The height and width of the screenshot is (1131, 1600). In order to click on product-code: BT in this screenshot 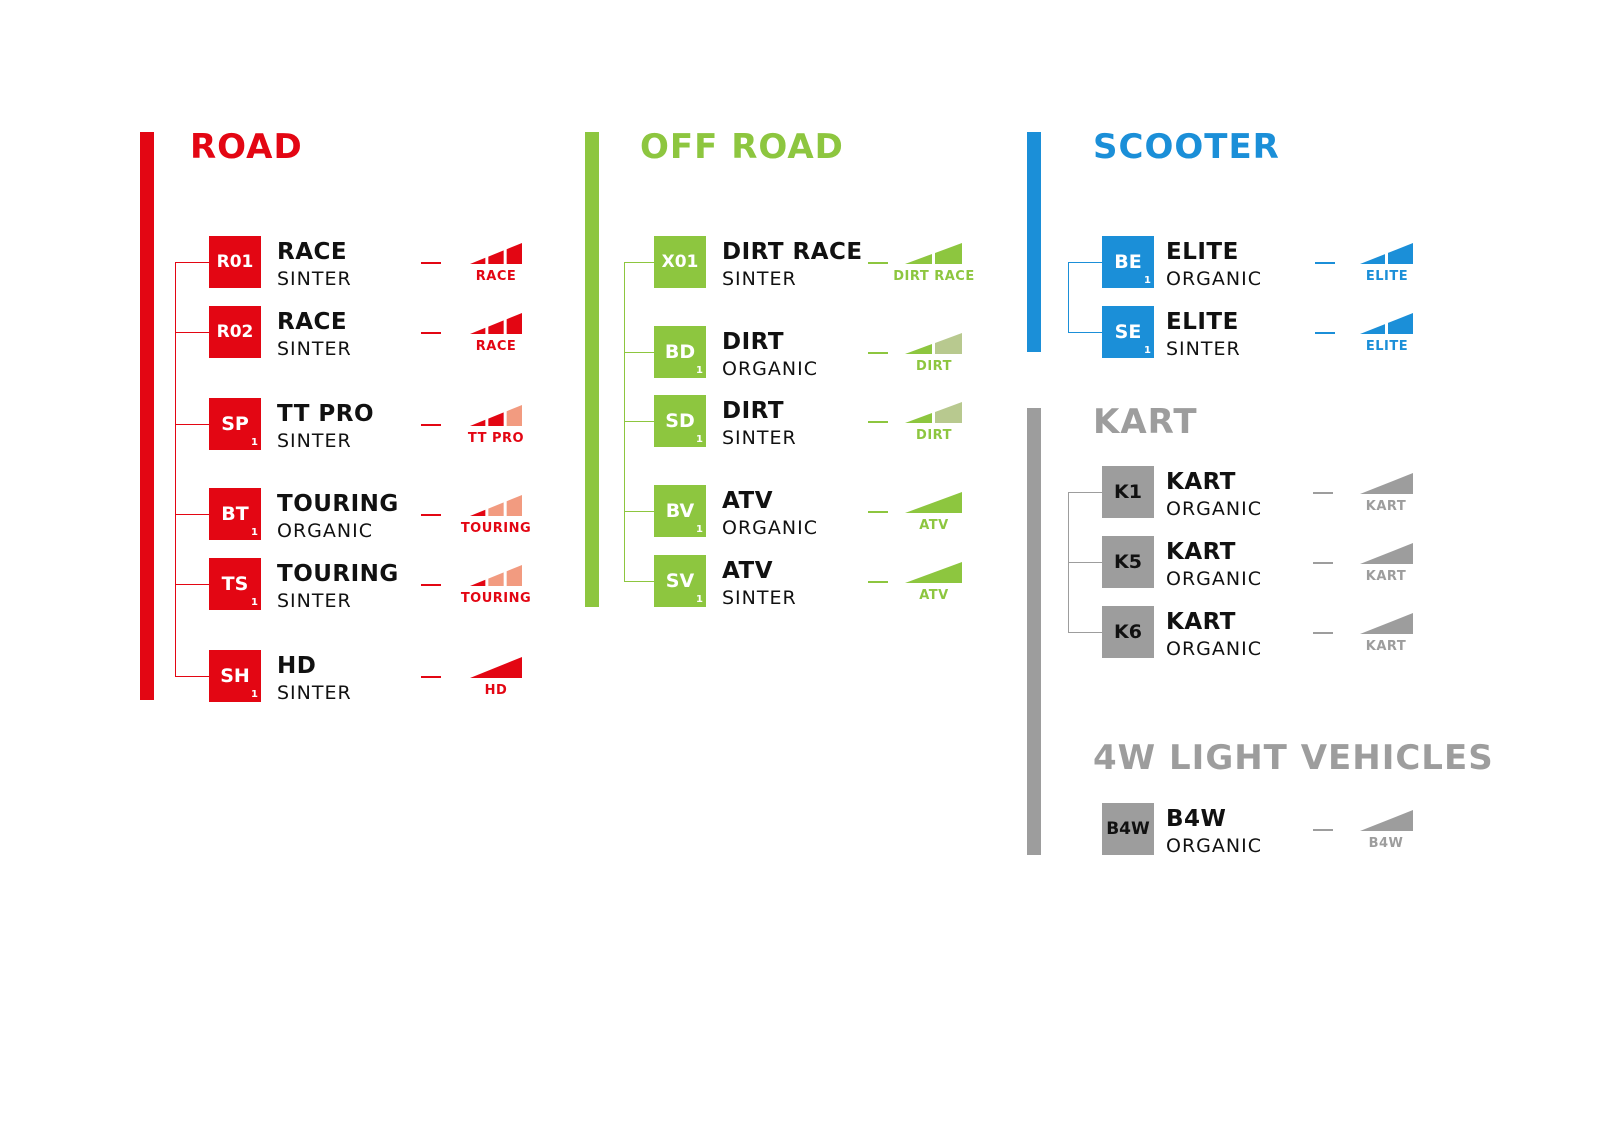, I will do `click(235, 514)`.